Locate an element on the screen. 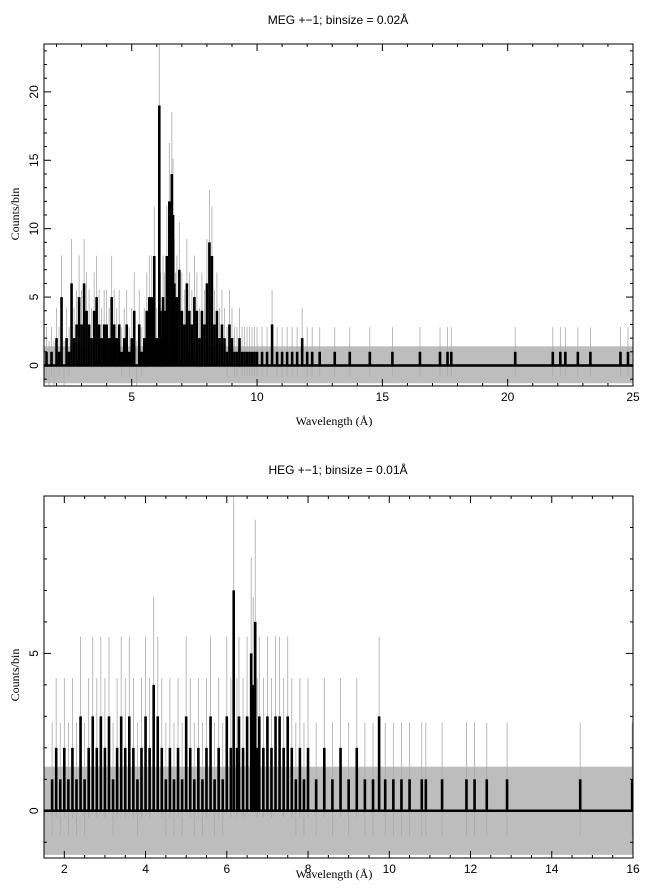  heg-y-tick-label: 0 is located at coordinates (34, 810).